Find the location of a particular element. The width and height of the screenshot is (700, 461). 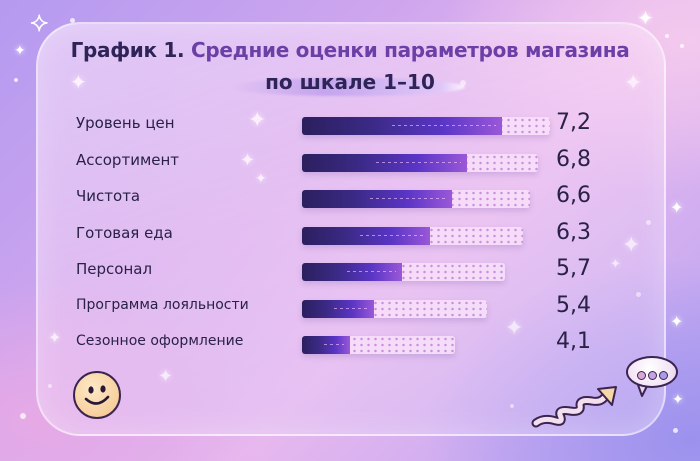

category-label: Готовая еда is located at coordinates (124, 232).